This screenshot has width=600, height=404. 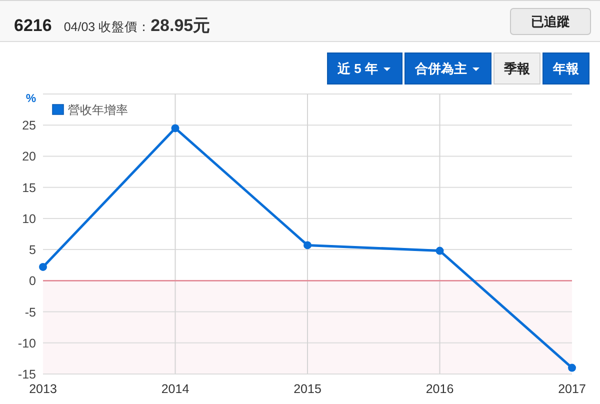 What do you see at coordinates (43, 389) in the screenshot?
I see `x-tick-label: 2013` at bounding box center [43, 389].